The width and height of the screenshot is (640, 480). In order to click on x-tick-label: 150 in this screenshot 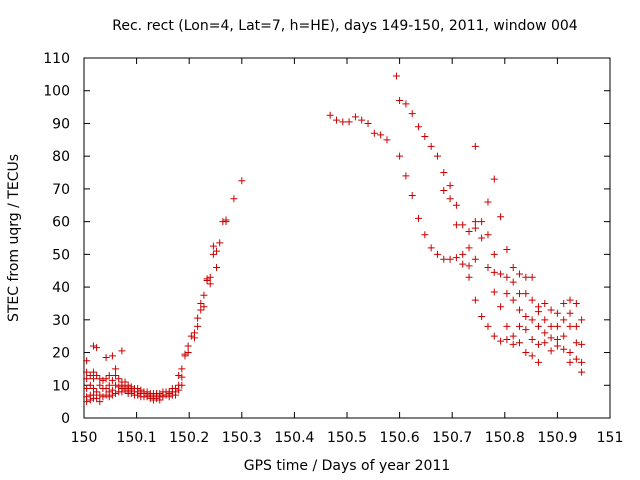, I will do `click(84, 438)`.